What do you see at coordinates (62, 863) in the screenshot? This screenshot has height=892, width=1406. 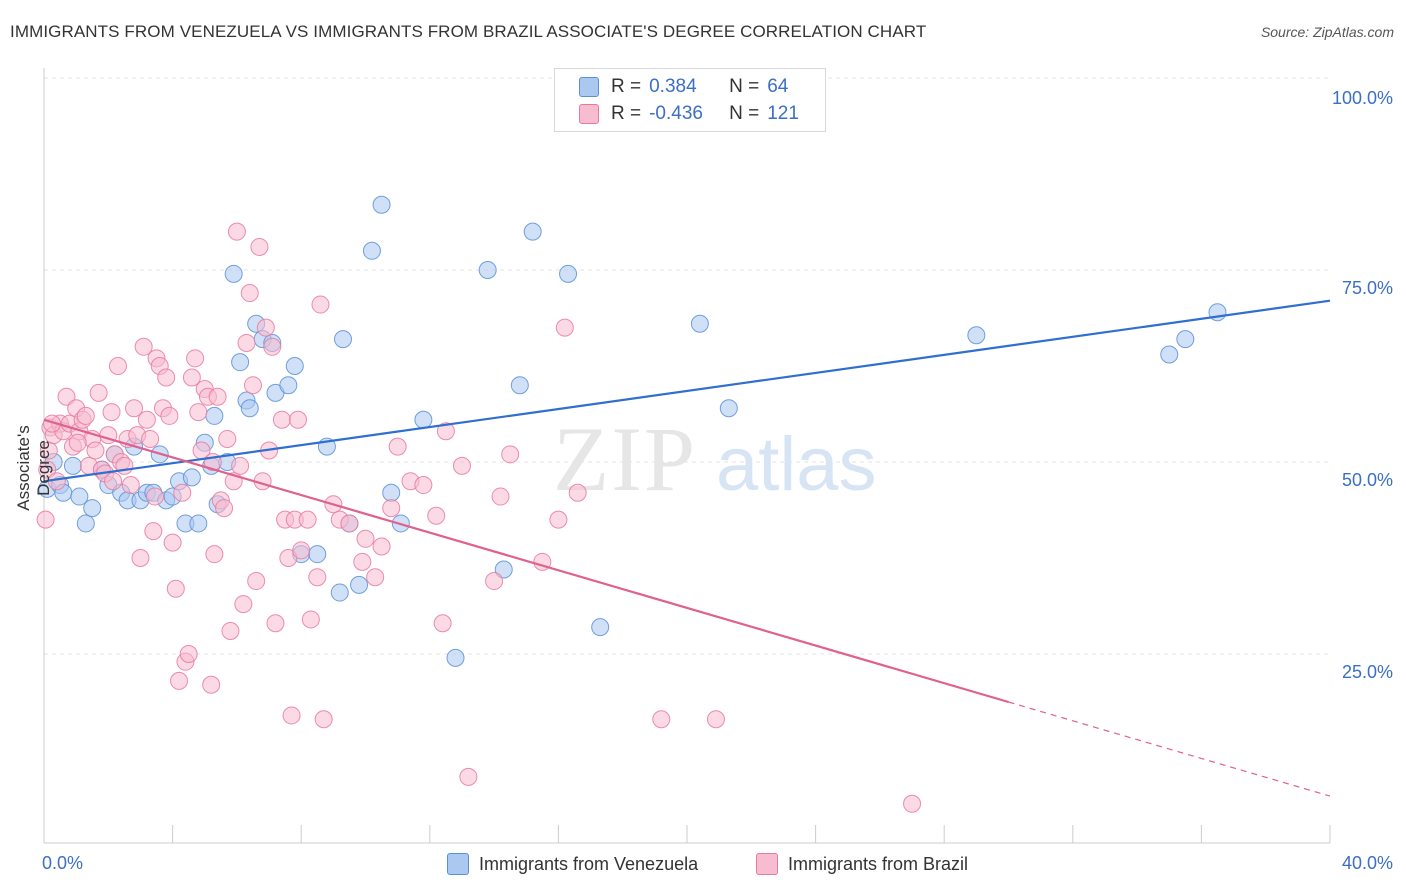 I see `x-tick-label: 0.0%` at bounding box center [62, 863].